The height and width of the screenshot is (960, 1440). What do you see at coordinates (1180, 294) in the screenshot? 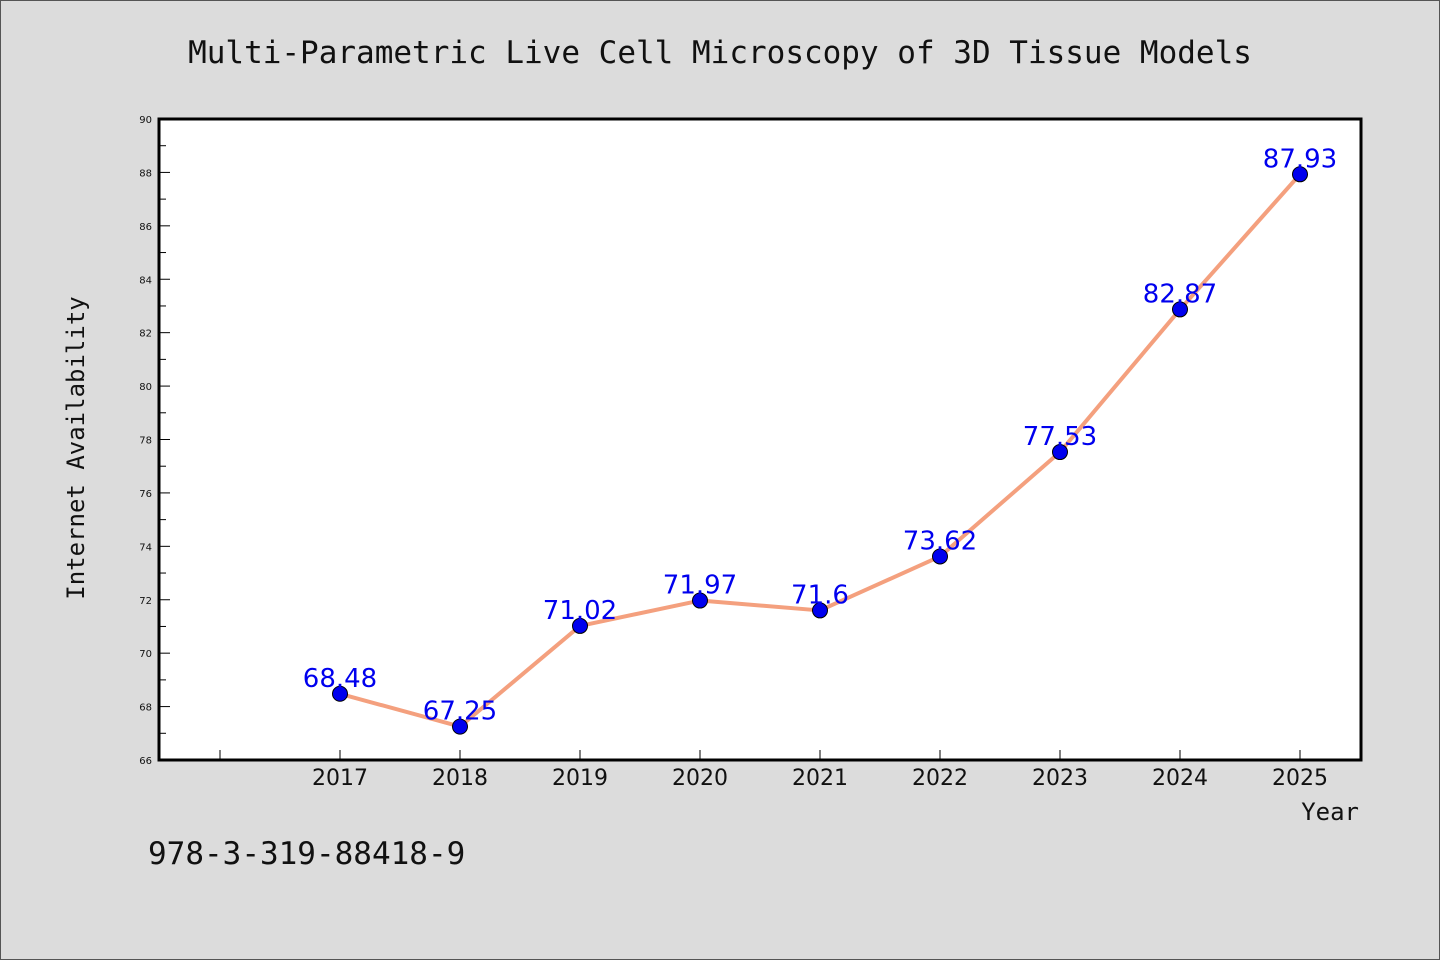
I see `data-label: 82.87` at bounding box center [1180, 294].